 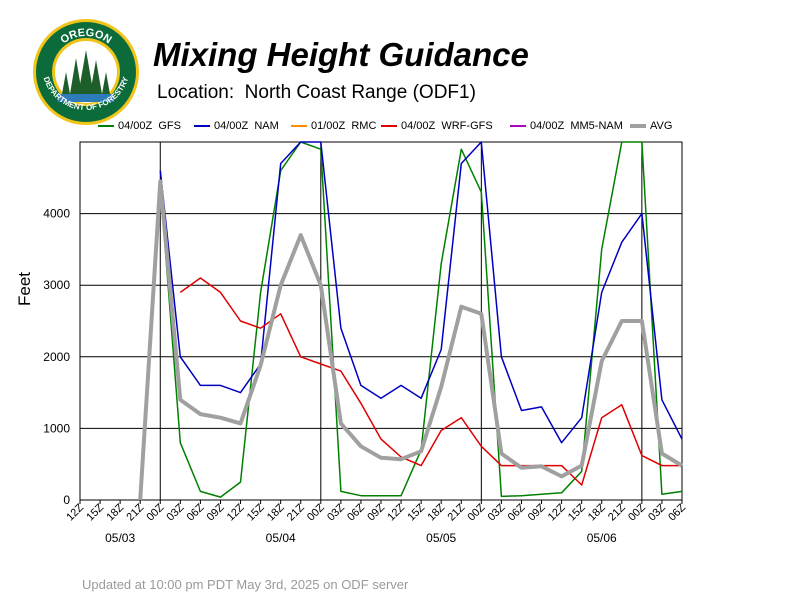 What do you see at coordinates (56, 357) in the screenshot?
I see `y-tick-label: 2000` at bounding box center [56, 357].